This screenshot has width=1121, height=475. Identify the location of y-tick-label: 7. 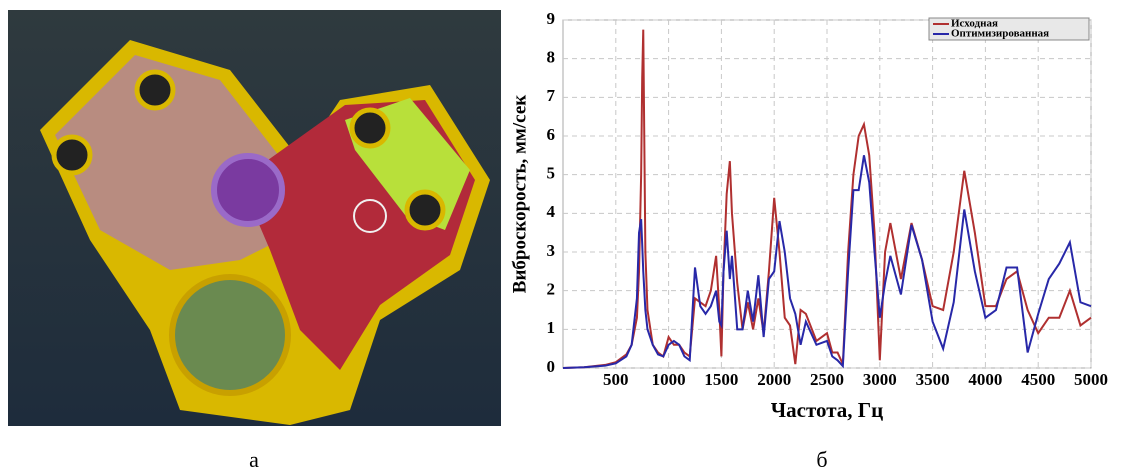
(551, 95).